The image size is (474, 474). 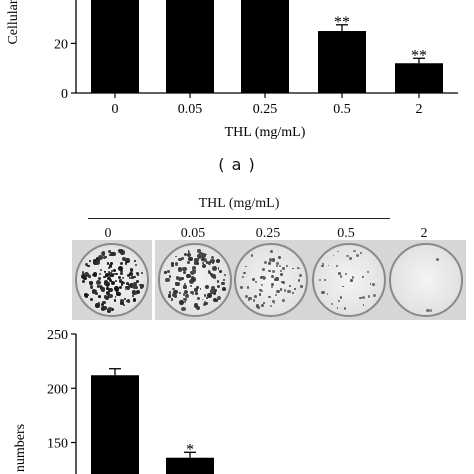 What do you see at coordinates (268, 233) in the screenshot?
I see `dish-label-0.25: 0.25` at bounding box center [268, 233].